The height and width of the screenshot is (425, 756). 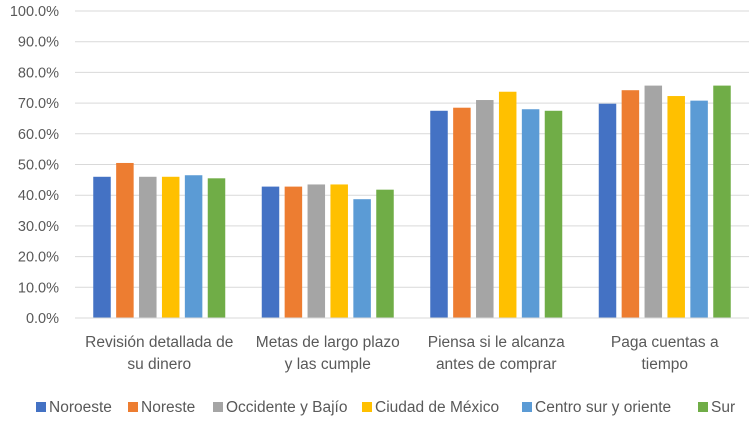 I want to click on legend-label: Ciudad de México, so click(x=437, y=407).